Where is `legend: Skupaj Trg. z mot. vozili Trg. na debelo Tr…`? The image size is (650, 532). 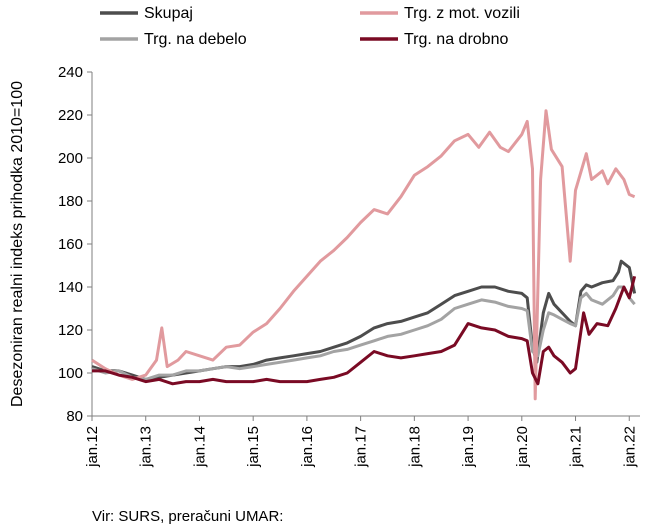 legend: Skupaj Trg. z mot. vozili Trg. na debelo Tr… is located at coordinates (310, 26).